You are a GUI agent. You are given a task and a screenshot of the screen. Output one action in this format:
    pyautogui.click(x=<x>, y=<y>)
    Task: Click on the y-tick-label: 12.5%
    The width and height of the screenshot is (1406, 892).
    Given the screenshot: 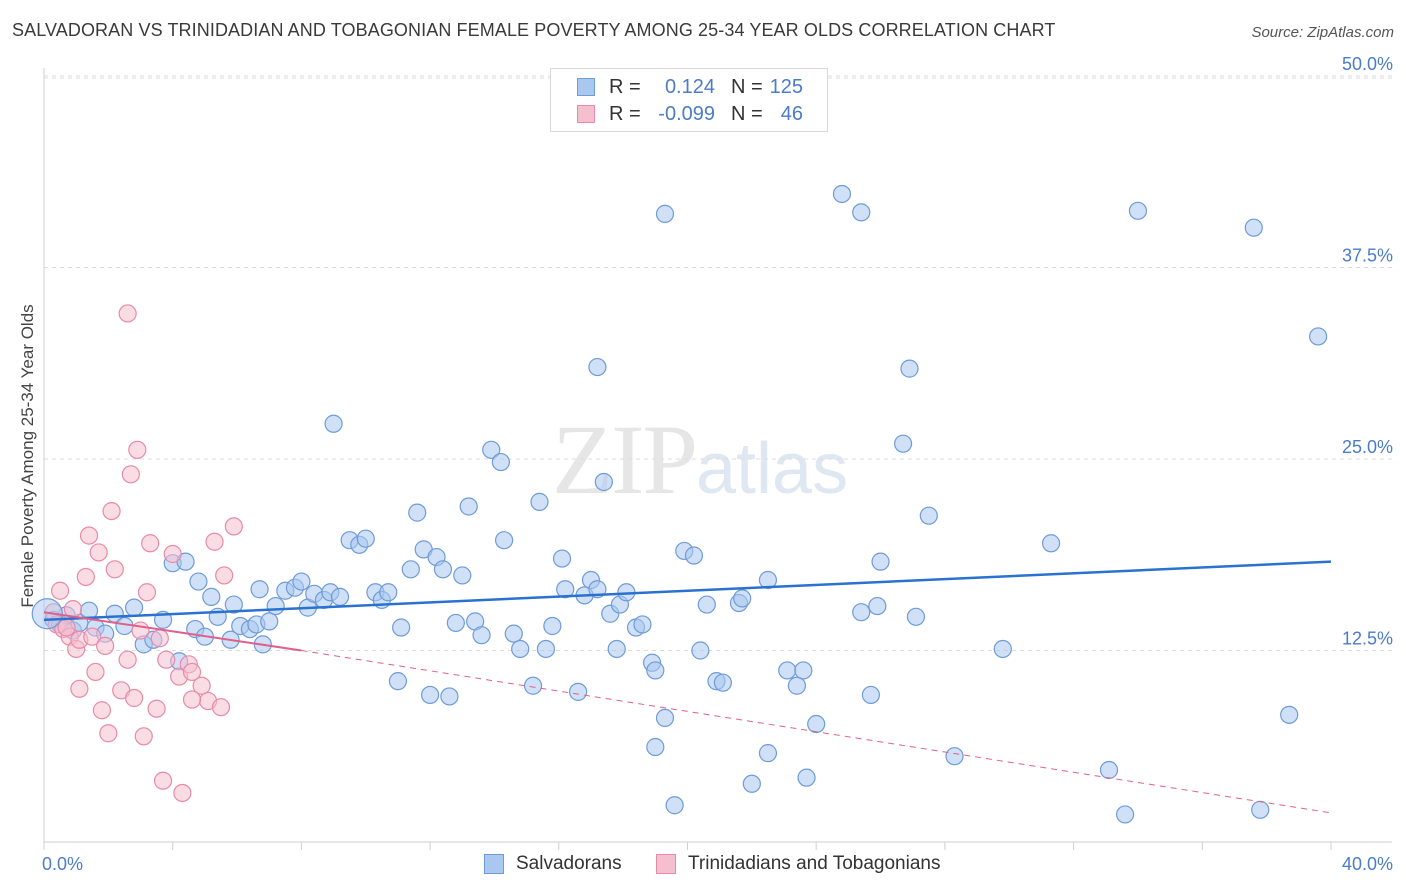 What is the action you would take?
    pyautogui.click(x=1367, y=639)
    